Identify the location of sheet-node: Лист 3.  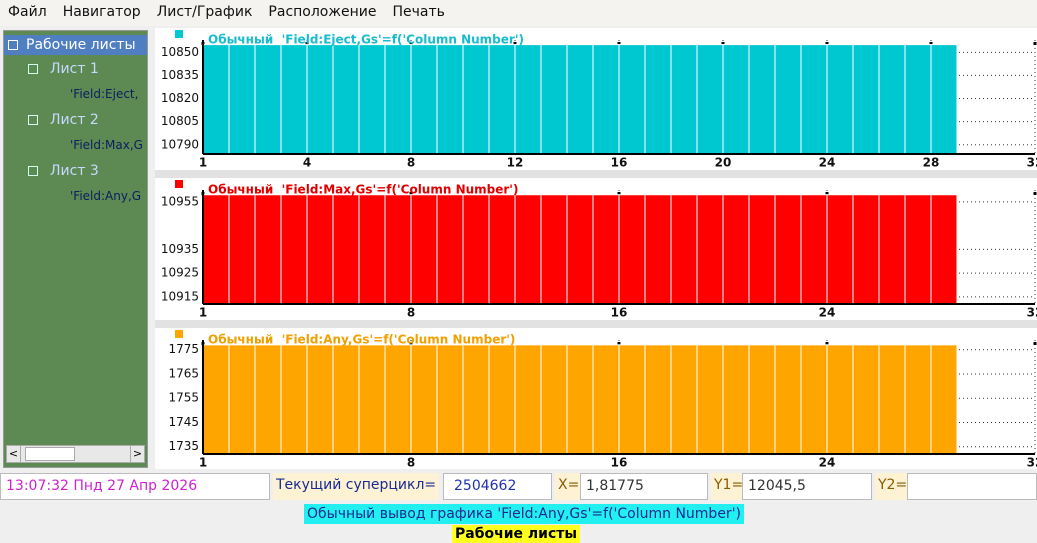
(51, 171).